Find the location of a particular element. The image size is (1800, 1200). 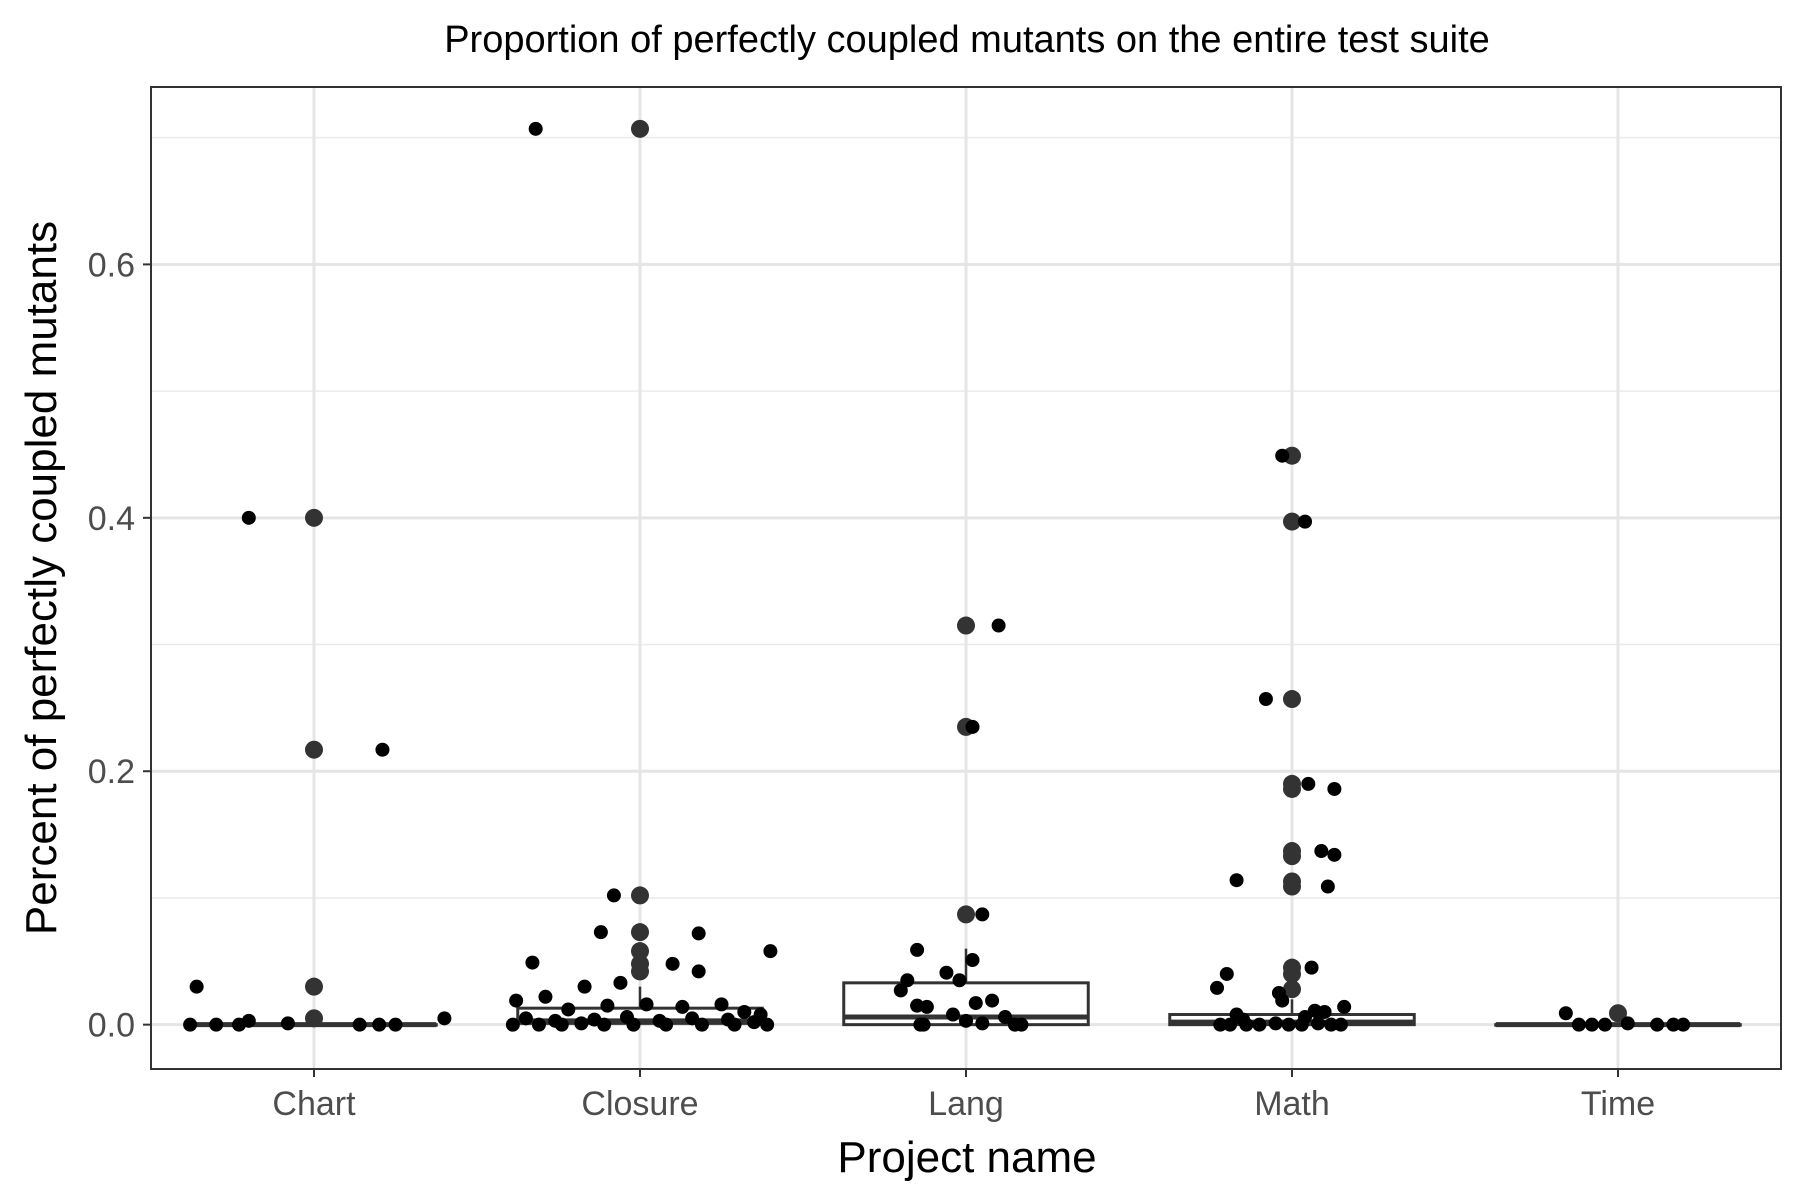

y-tick-label: 0.6 is located at coordinates (111, 265).